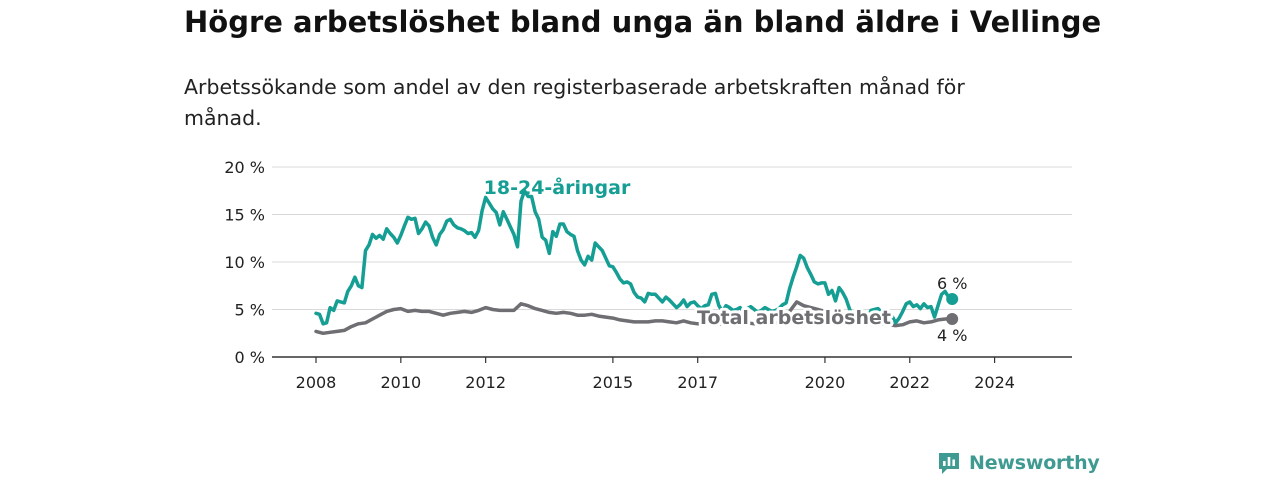 This screenshot has width=1280, height=480. What do you see at coordinates (952, 319) in the screenshot?
I see `series-end-dot-total-arbetslöshet` at bounding box center [952, 319].